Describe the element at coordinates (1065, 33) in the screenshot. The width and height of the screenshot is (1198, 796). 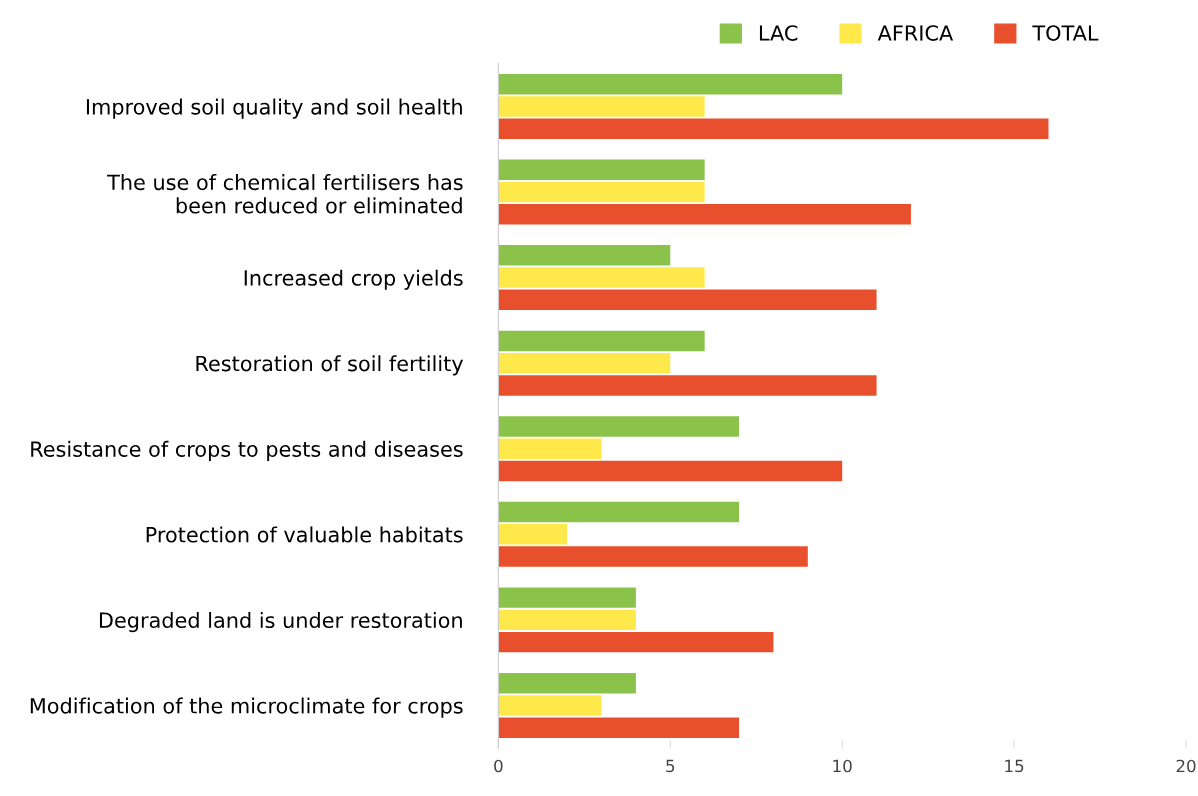
I see `legend-label: TOTAL` at that location.